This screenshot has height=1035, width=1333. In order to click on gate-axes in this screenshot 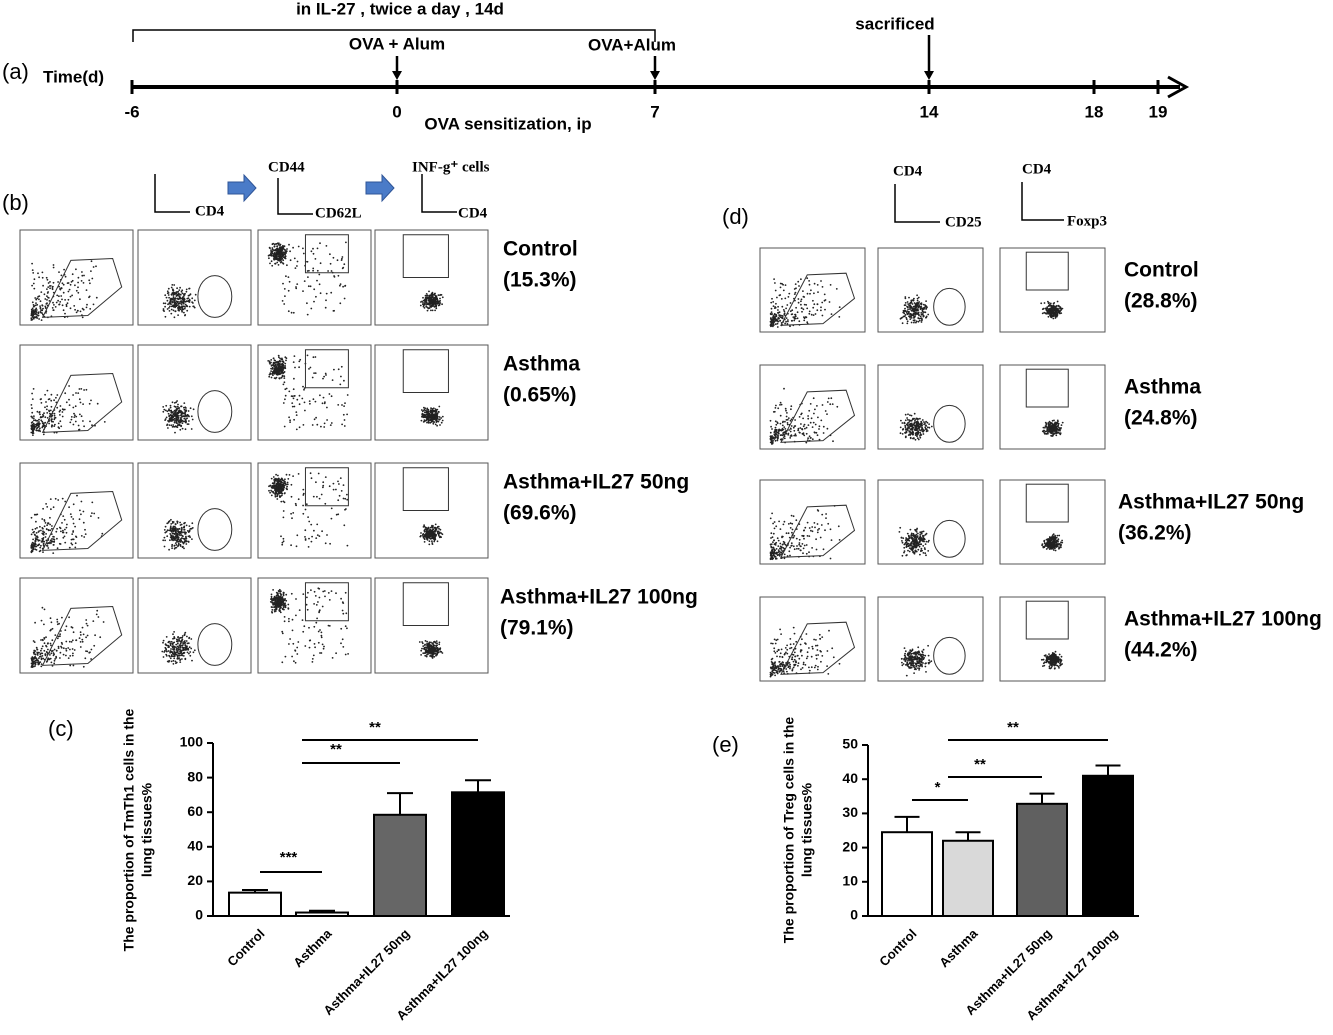, I will do `click(439, 193)`.